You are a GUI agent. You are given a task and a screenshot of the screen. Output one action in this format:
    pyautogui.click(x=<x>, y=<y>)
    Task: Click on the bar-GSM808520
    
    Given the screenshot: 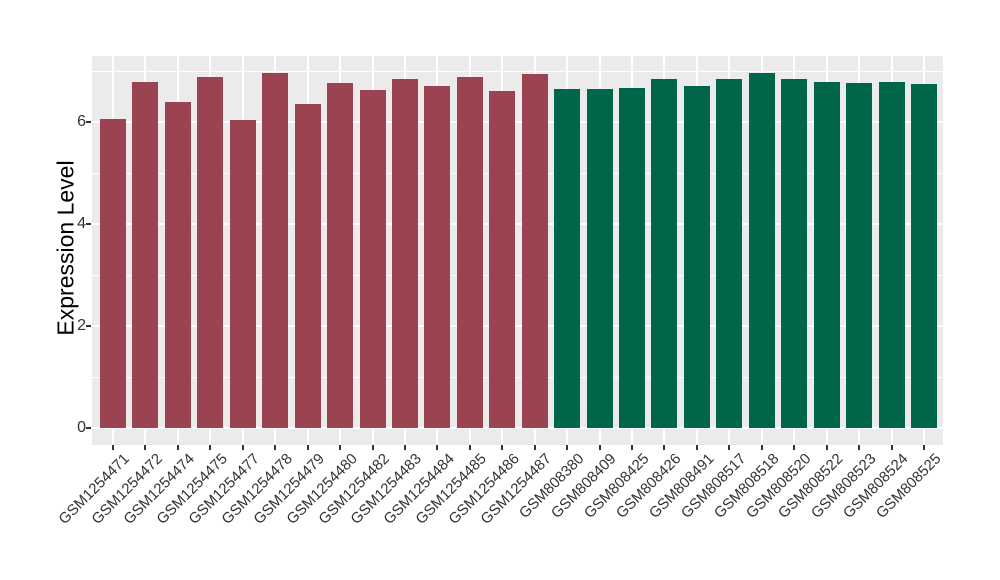 What is the action you would take?
    pyautogui.click(x=794, y=253)
    